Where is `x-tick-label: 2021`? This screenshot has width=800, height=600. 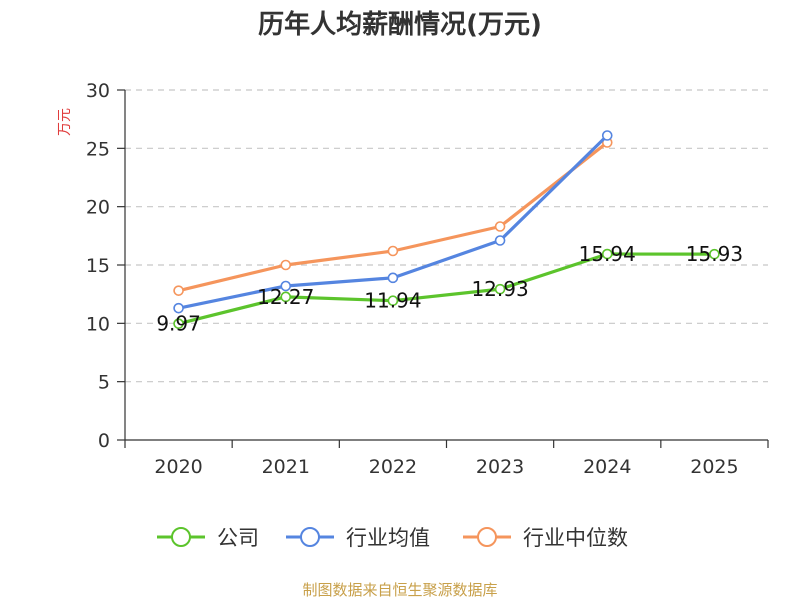
x-tick-label: 2021 is located at coordinates (286, 467).